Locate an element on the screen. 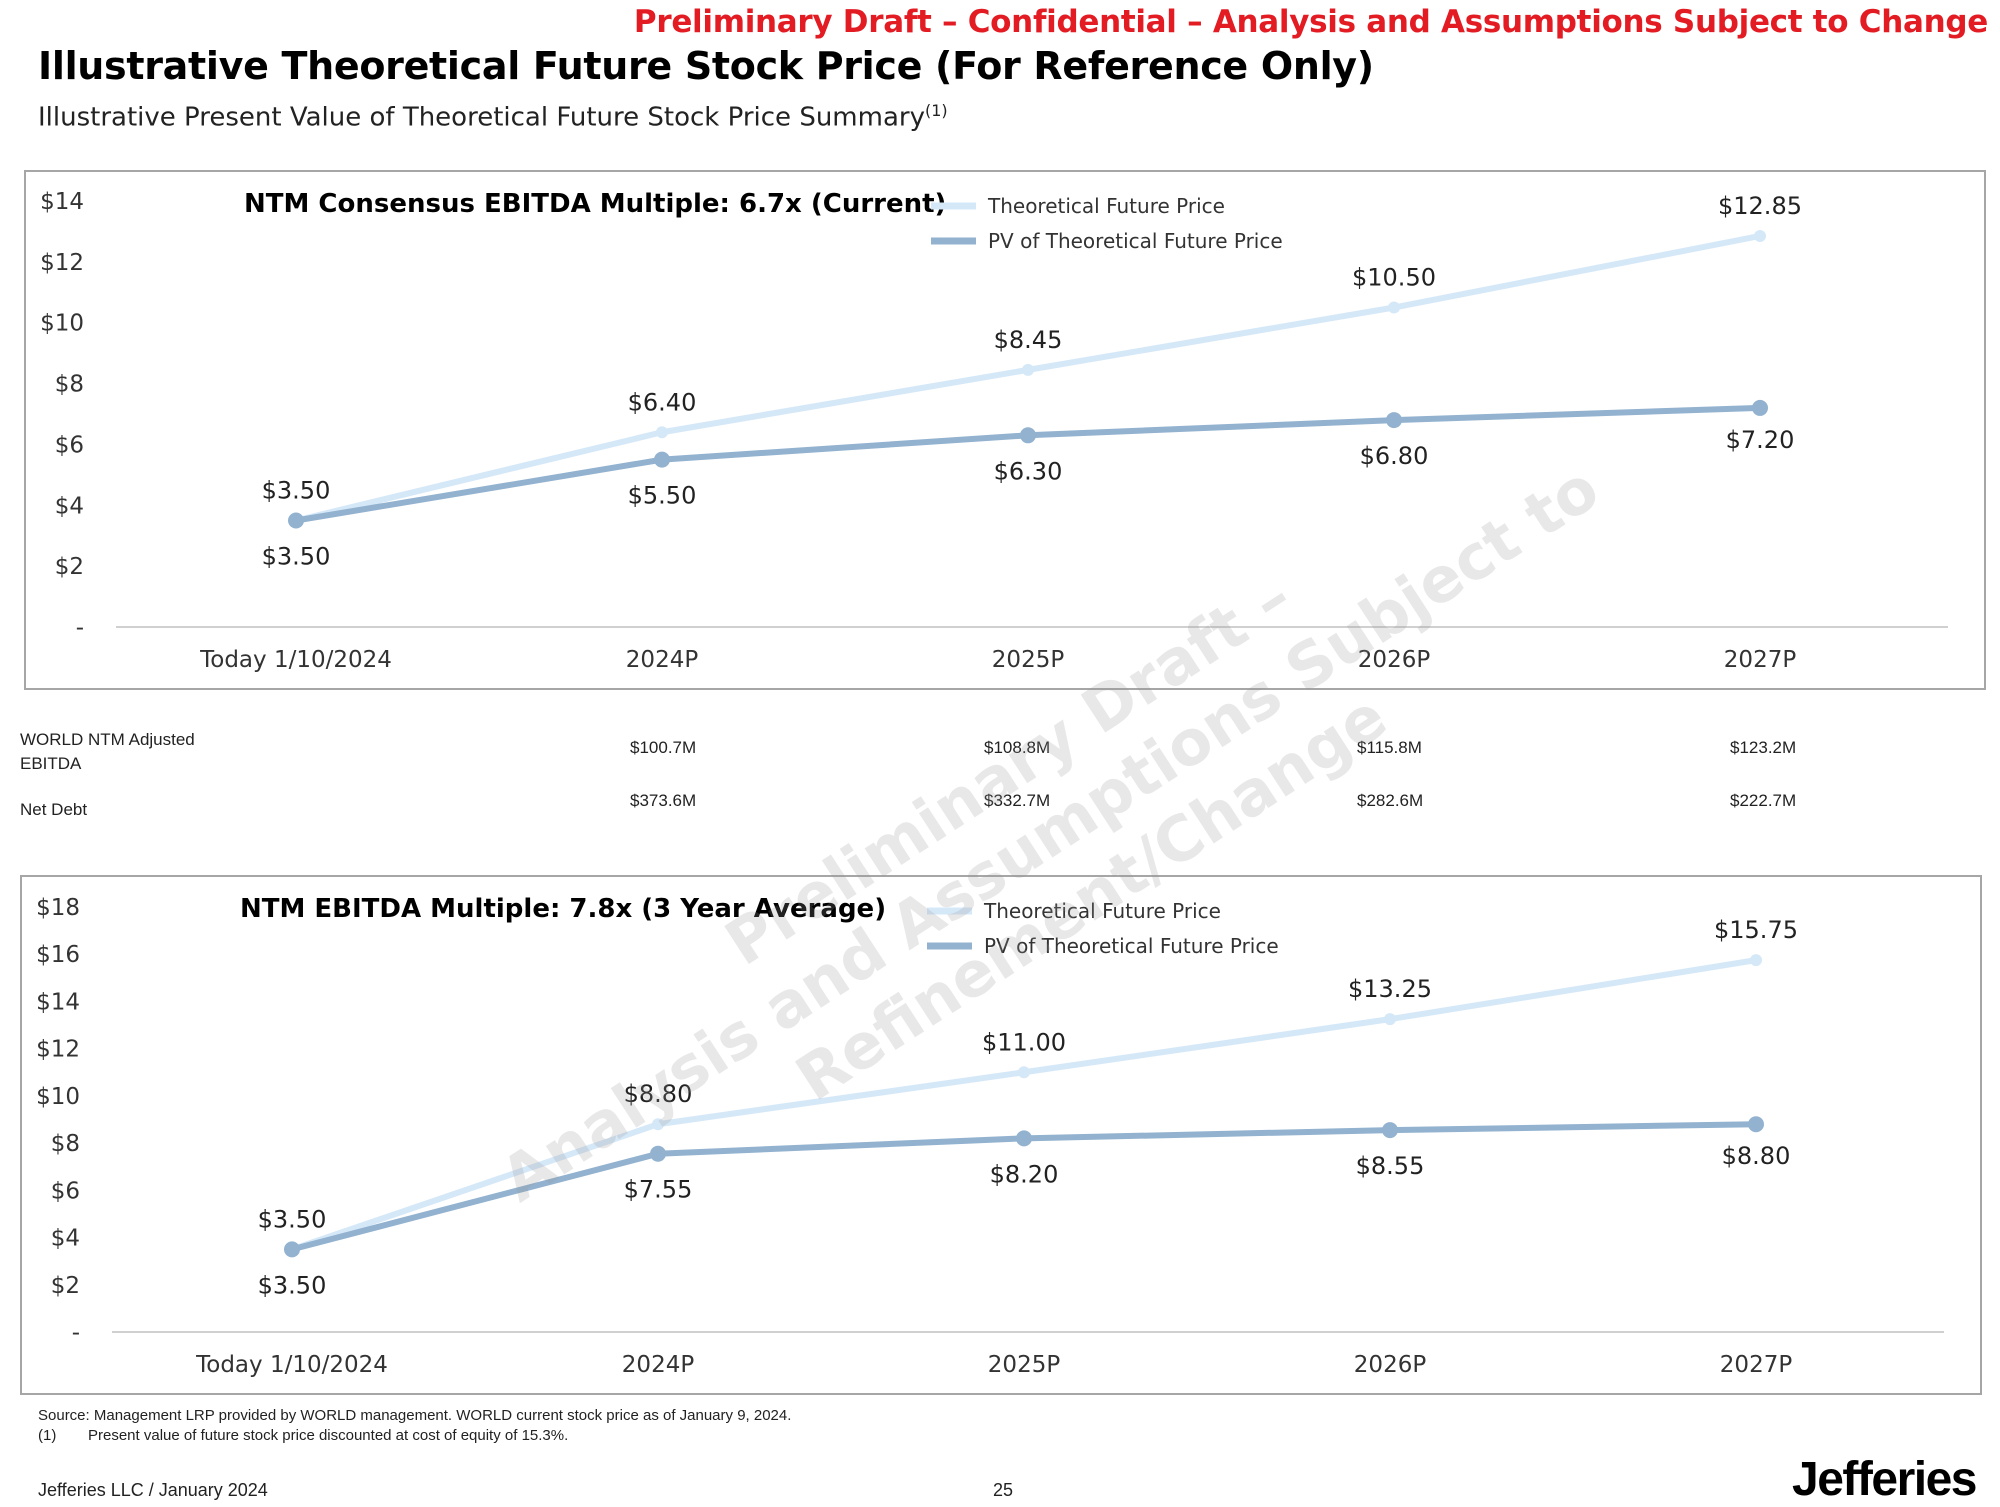 The height and width of the screenshot is (1507, 2000). chart2-ytick: $12 is located at coordinates (58, 1050).